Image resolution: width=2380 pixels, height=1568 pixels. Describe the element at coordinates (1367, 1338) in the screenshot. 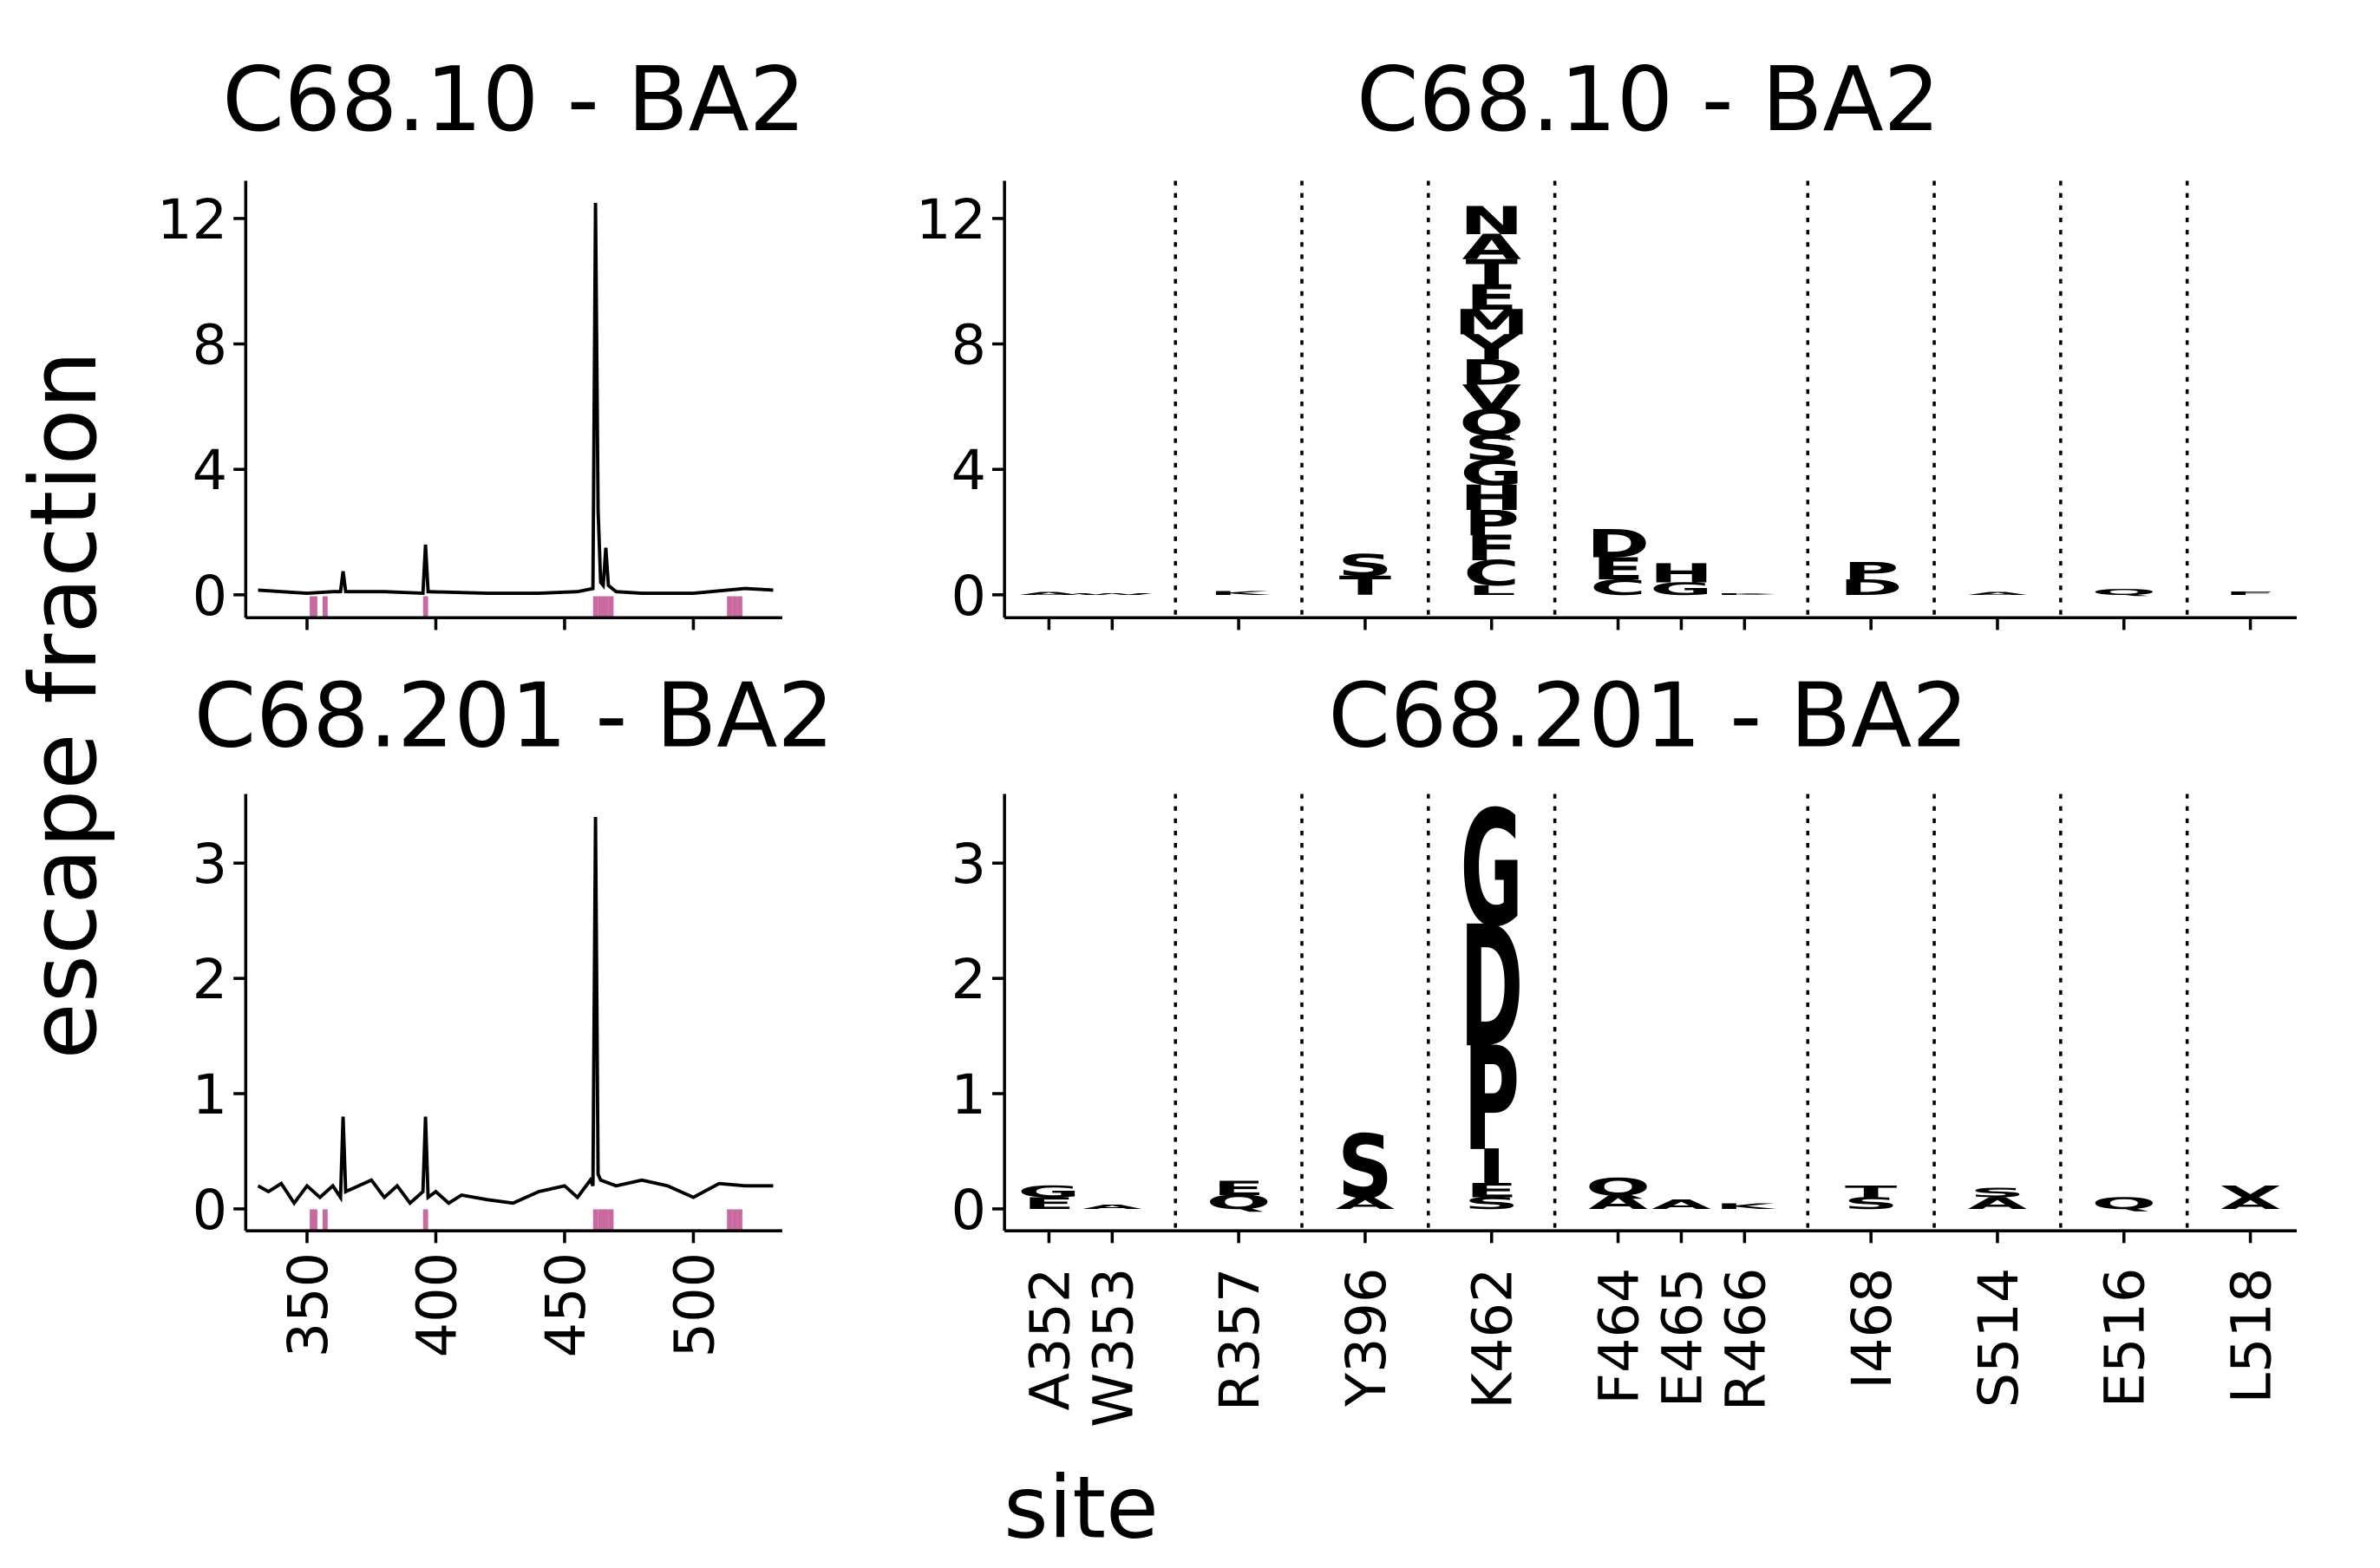

I see `x-tick-label: Y396` at that location.